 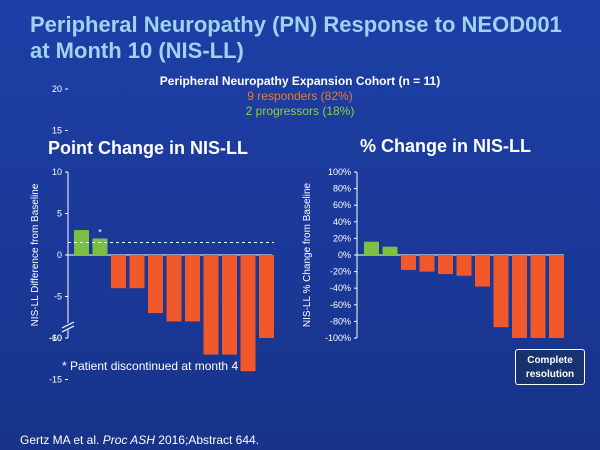 I want to click on complete-resolution-badge: Complete resolution, so click(x=550, y=367).